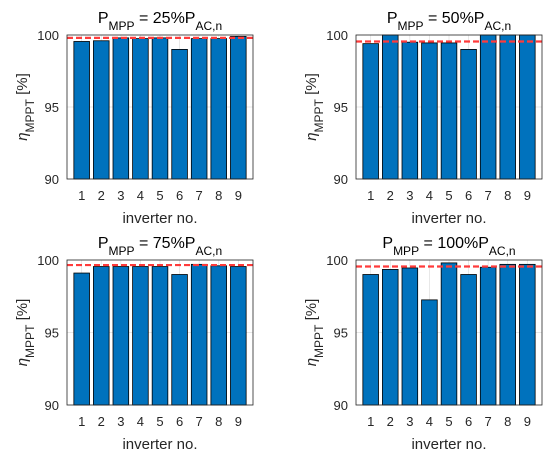  Describe the element at coordinates (448, 246) in the screenshot. I see `chart-title: PMPP = 100%PAC,n` at that location.